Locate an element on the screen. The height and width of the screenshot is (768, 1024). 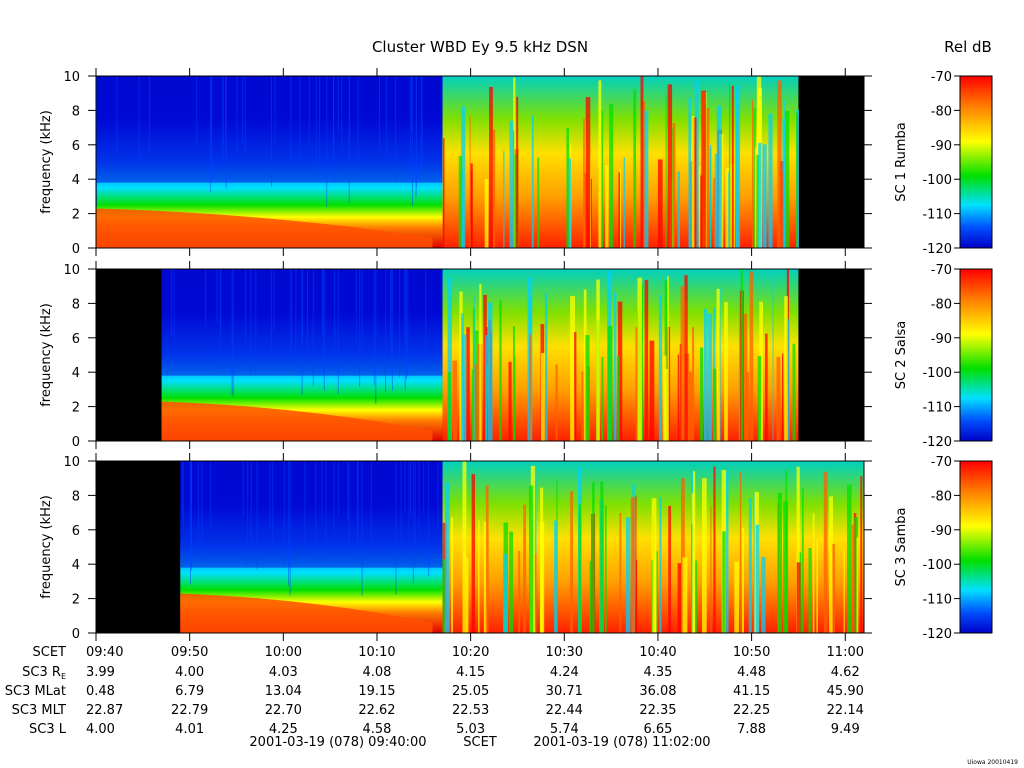
upper-blue-region is located at coordinates (269, 129).